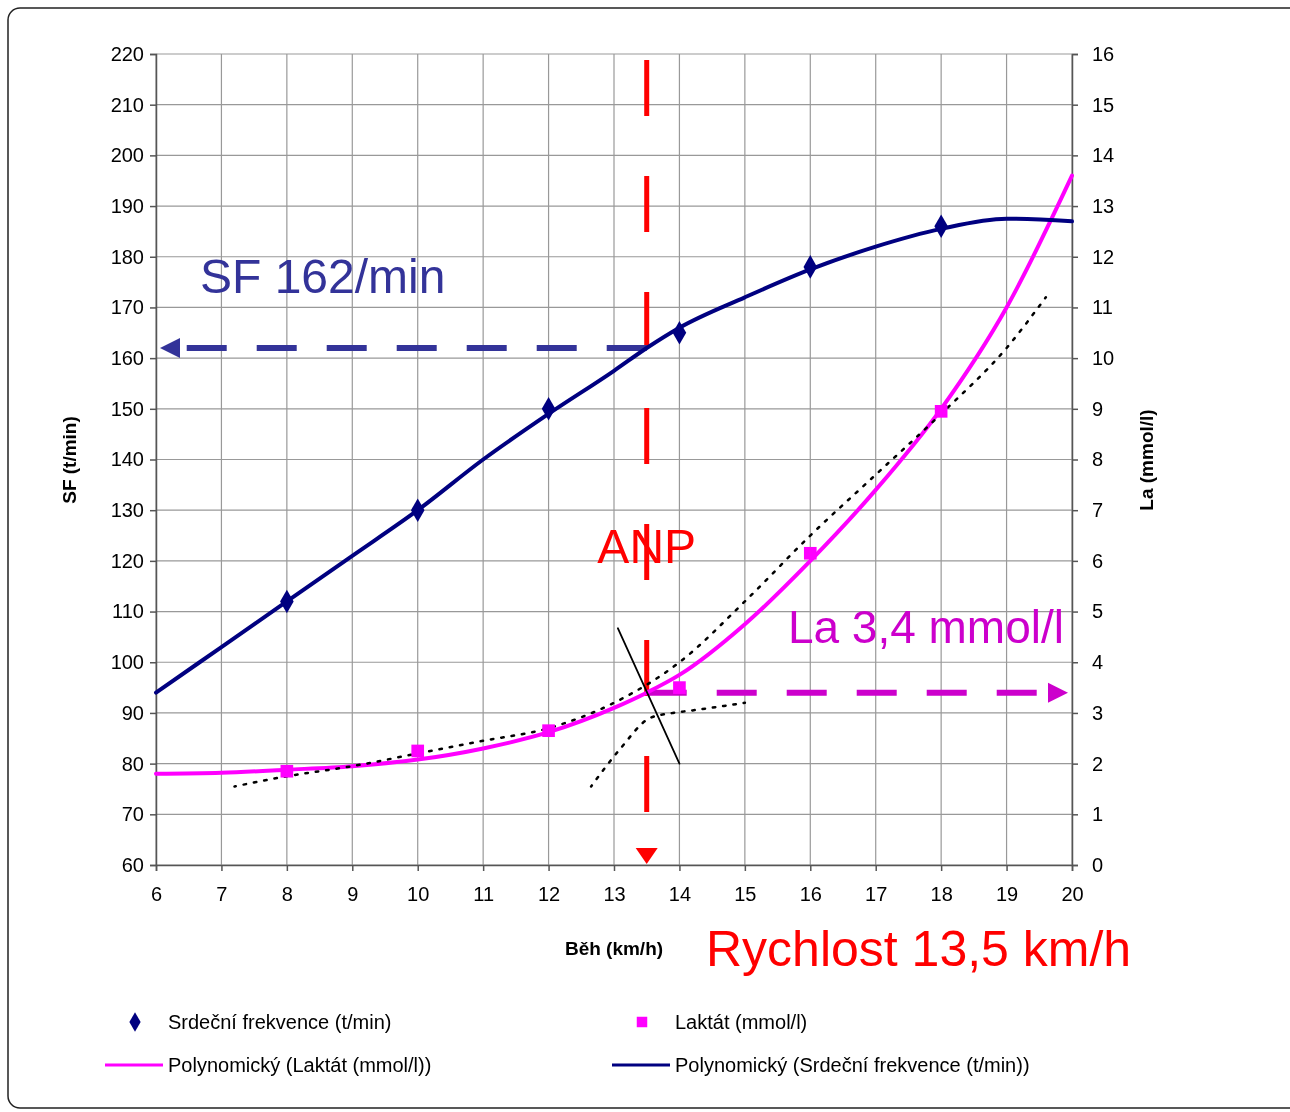 This screenshot has height=1112, width=1290. What do you see at coordinates (127, 53) in the screenshot?
I see `y-tick-label: 220` at bounding box center [127, 53].